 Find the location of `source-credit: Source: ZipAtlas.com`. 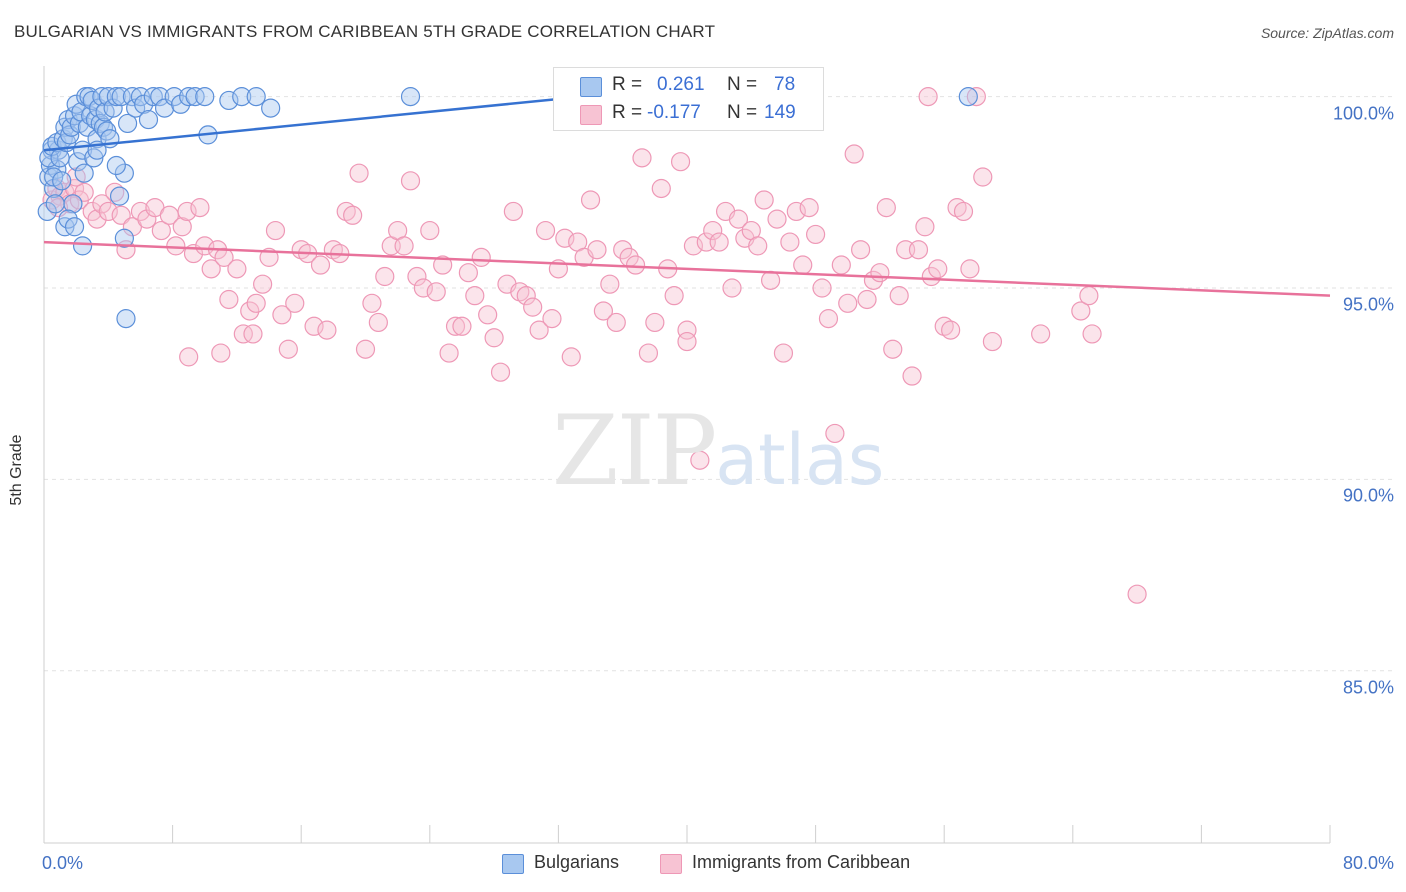

source-credit: Source: ZipAtlas.com is located at coordinates (1327, 33).